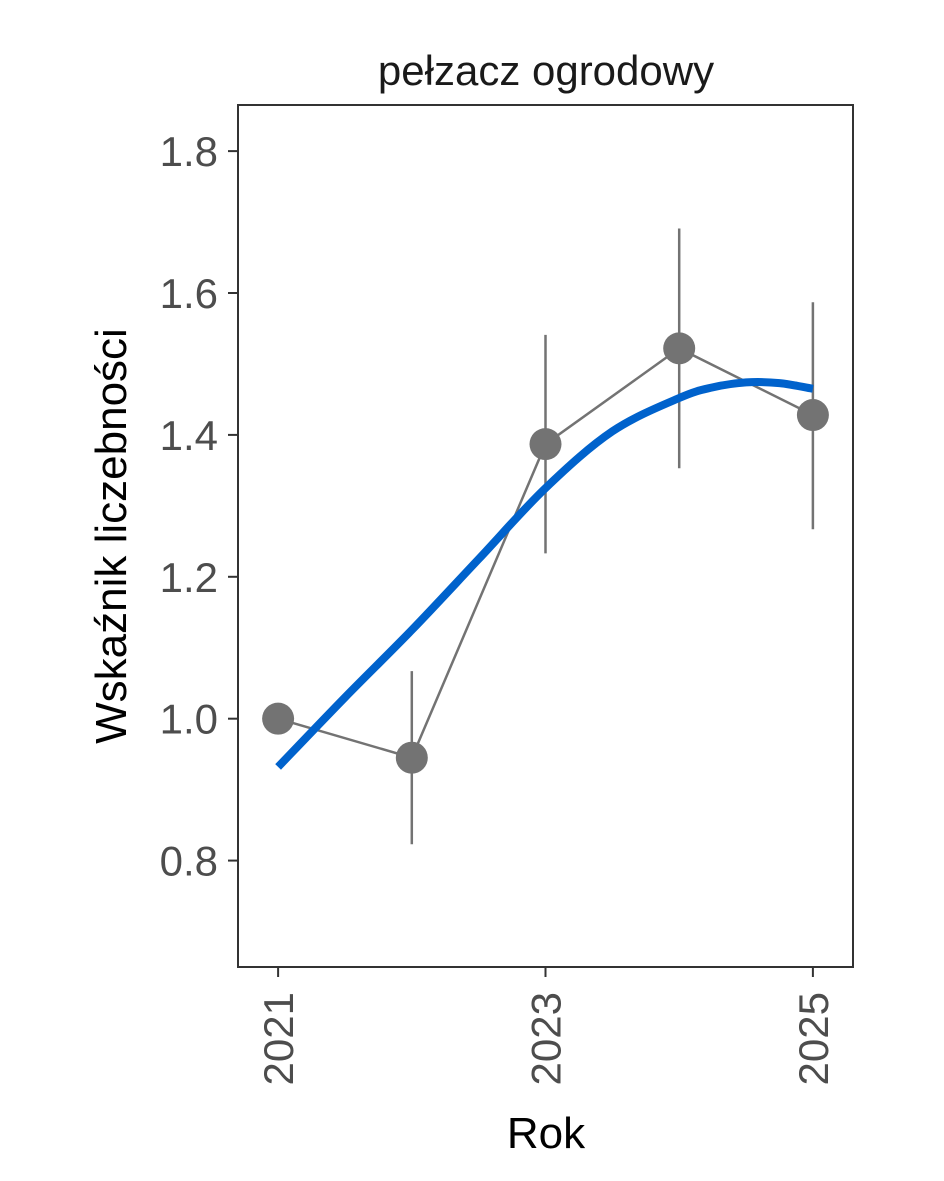 This screenshot has width=944, height=1181. Describe the element at coordinates (546, 1133) in the screenshot. I see `x-axis-title: Rok` at that location.